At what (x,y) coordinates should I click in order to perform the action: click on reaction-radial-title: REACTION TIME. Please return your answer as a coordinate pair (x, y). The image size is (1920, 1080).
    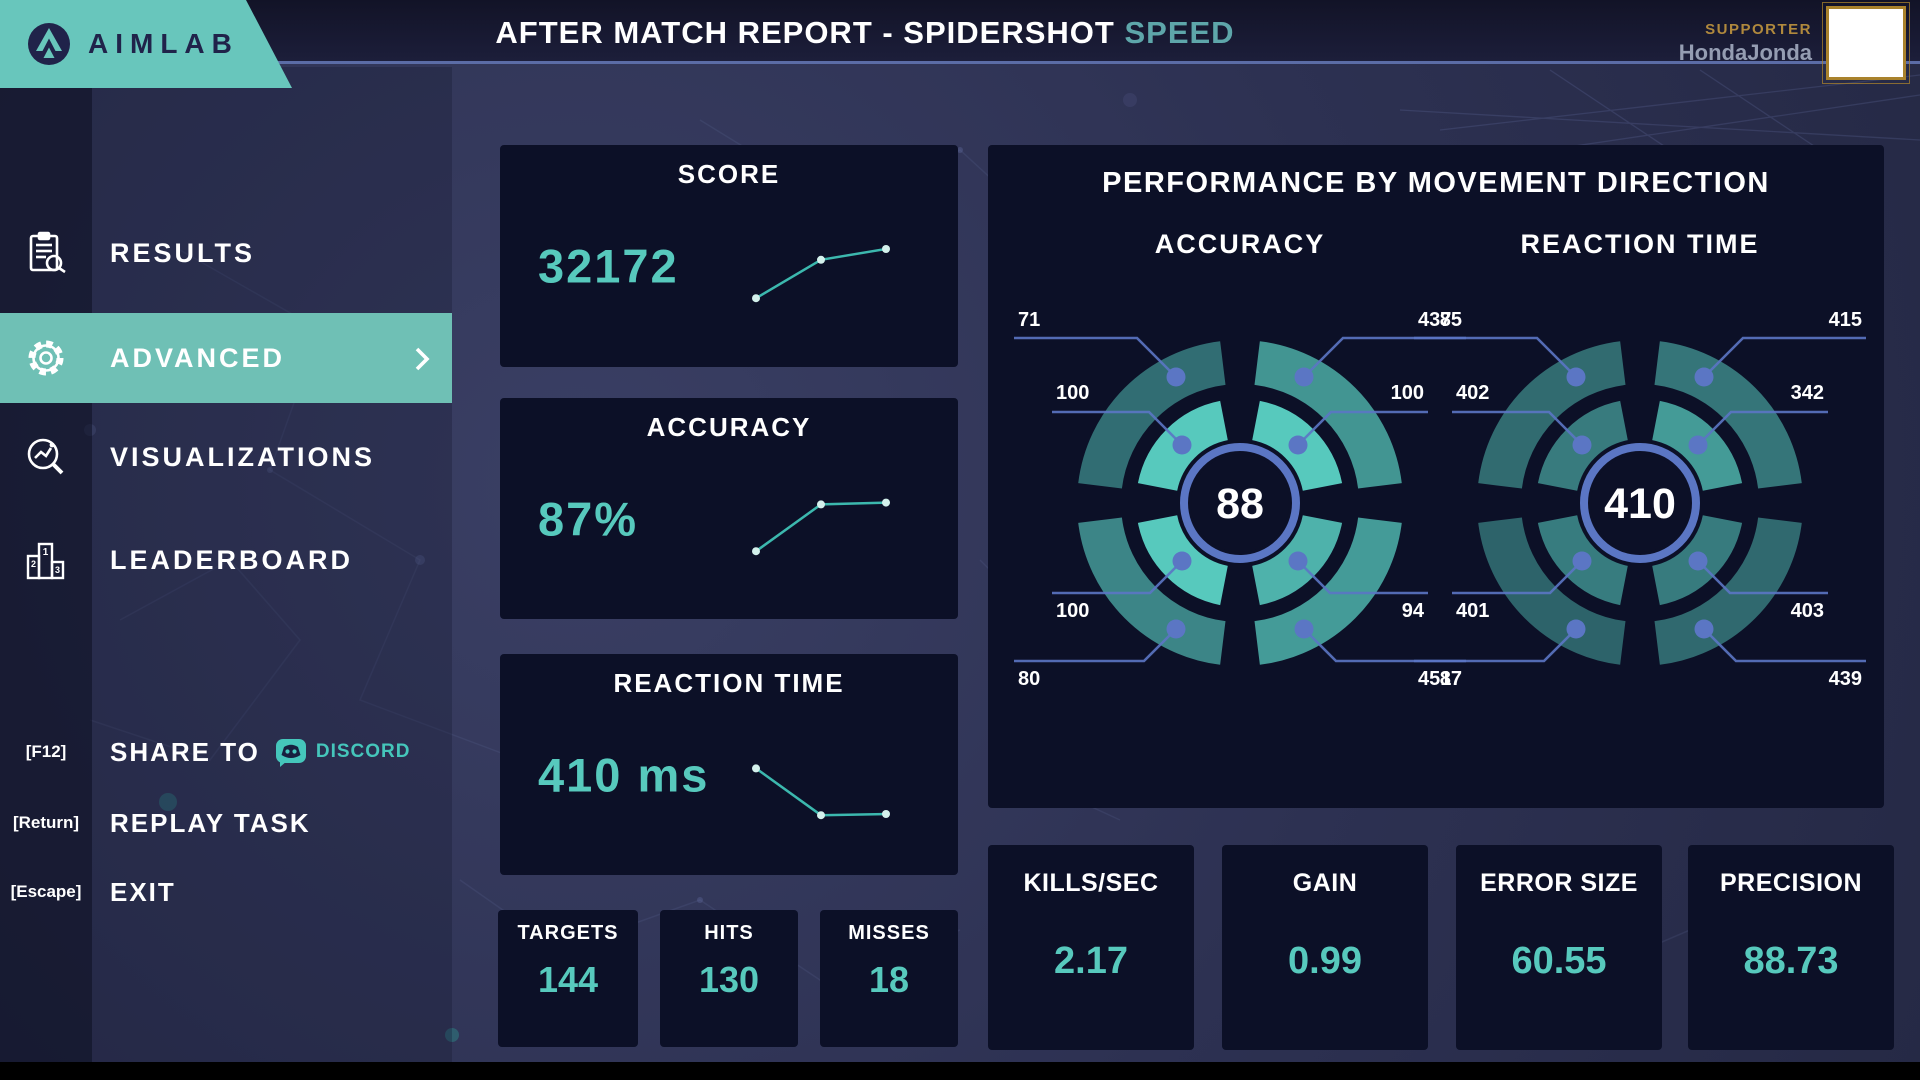
    Looking at the image, I should click on (1640, 244).